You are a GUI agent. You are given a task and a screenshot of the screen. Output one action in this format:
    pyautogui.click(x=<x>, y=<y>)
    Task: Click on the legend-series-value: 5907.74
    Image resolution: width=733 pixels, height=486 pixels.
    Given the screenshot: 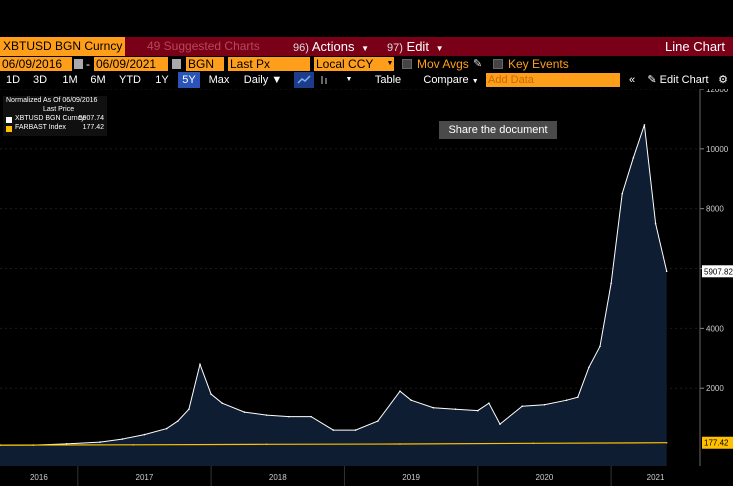 What is the action you would take?
    pyautogui.click(x=91, y=118)
    